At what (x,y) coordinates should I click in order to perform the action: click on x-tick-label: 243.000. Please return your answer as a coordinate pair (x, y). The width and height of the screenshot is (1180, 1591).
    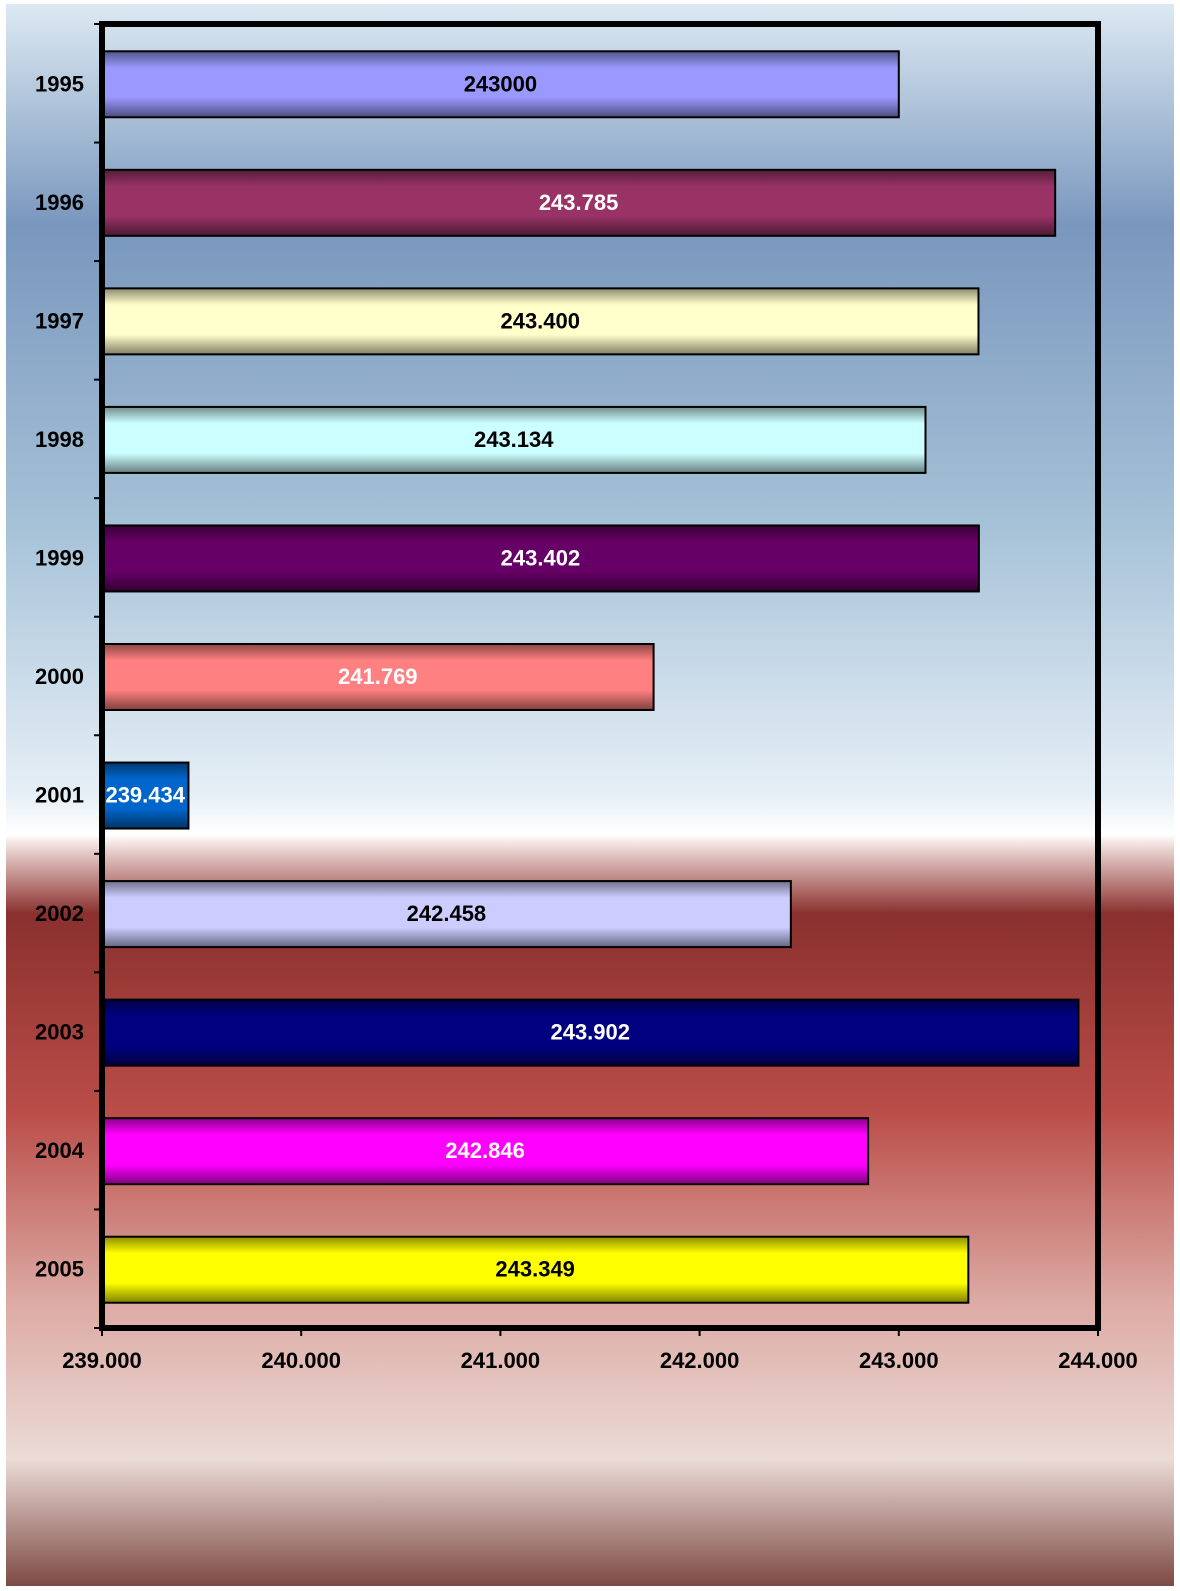
    Looking at the image, I should click on (899, 1360).